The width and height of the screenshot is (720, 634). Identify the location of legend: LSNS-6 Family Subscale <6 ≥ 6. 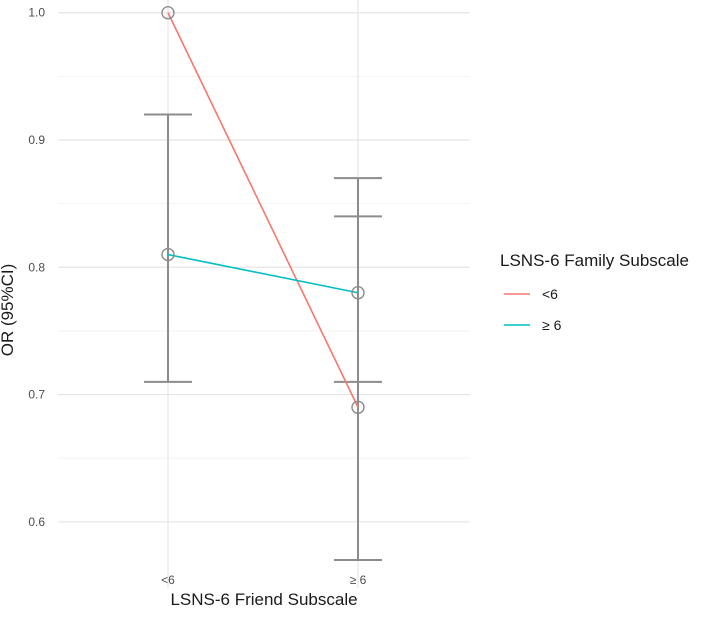
(594, 292).